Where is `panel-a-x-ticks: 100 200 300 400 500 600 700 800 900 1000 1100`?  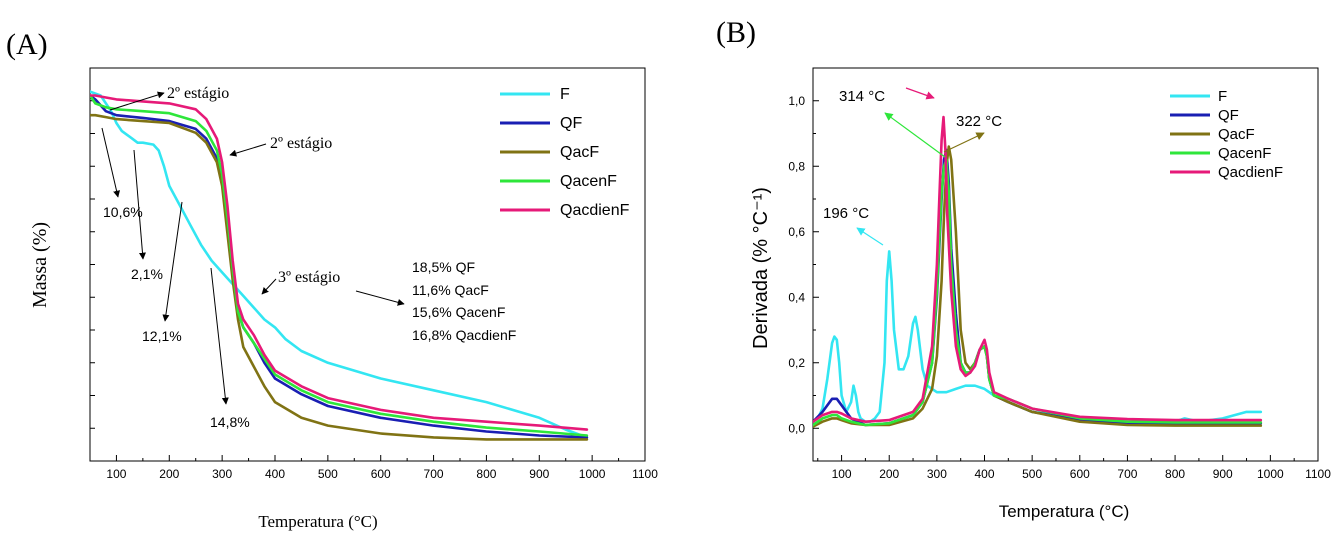 panel-a-x-ticks: 100 200 300 400 500 600 700 800 900 1000 1100 is located at coordinates (382, 468).